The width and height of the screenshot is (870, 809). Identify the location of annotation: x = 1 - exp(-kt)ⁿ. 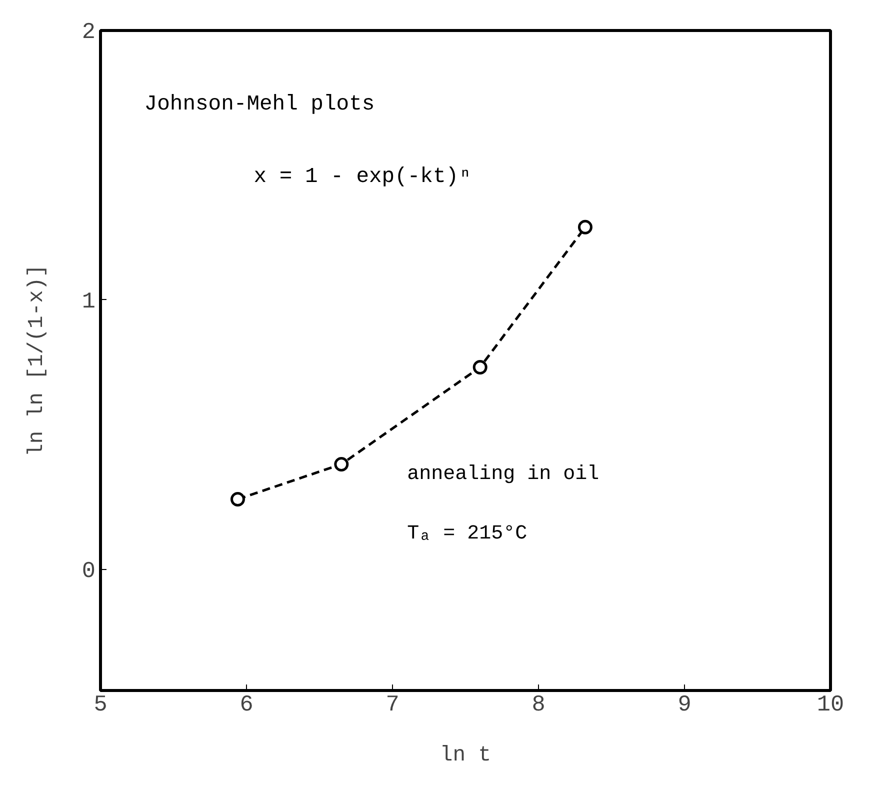
(363, 176).